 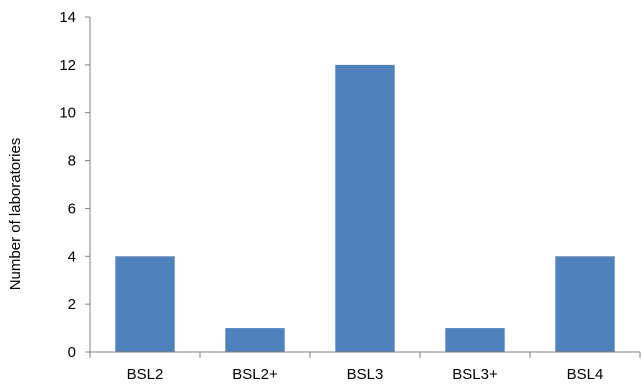 I want to click on x-tick-label-bsl3-plus: BSL3+, so click(x=475, y=374).